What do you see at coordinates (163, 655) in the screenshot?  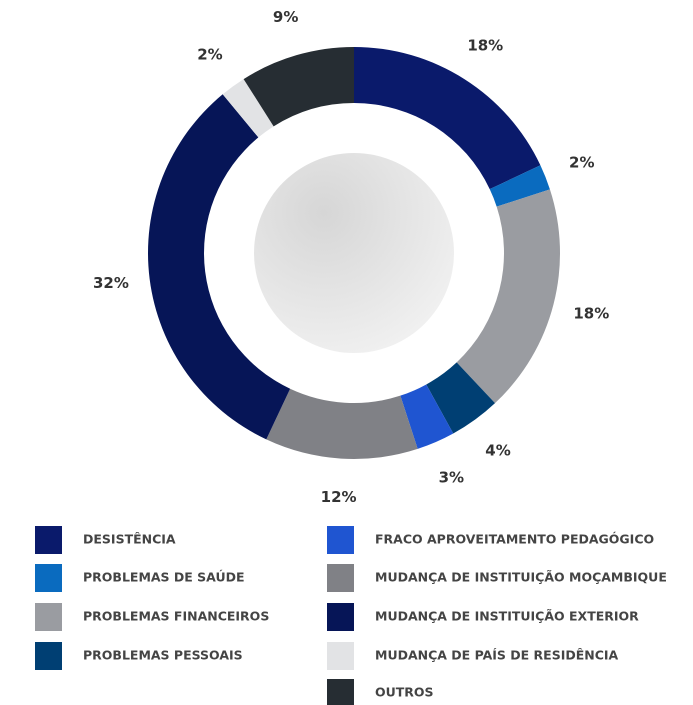 I see `legend-label: PROBLEMAS PESSOAIS` at bounding box center [163, 655].